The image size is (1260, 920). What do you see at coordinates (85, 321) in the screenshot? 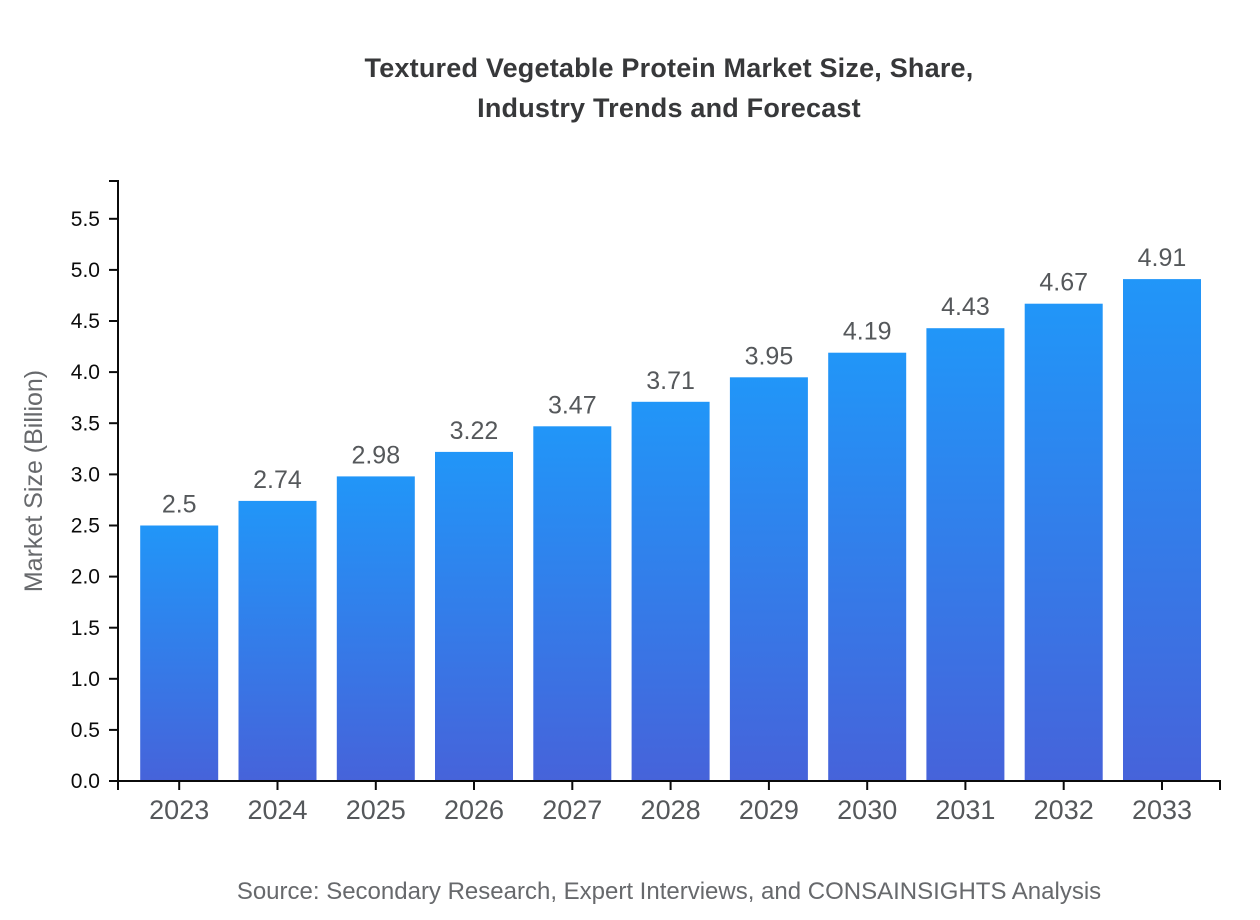
I see `y-tick-label-4.5: 4.5` at bounding box center [85, 321].